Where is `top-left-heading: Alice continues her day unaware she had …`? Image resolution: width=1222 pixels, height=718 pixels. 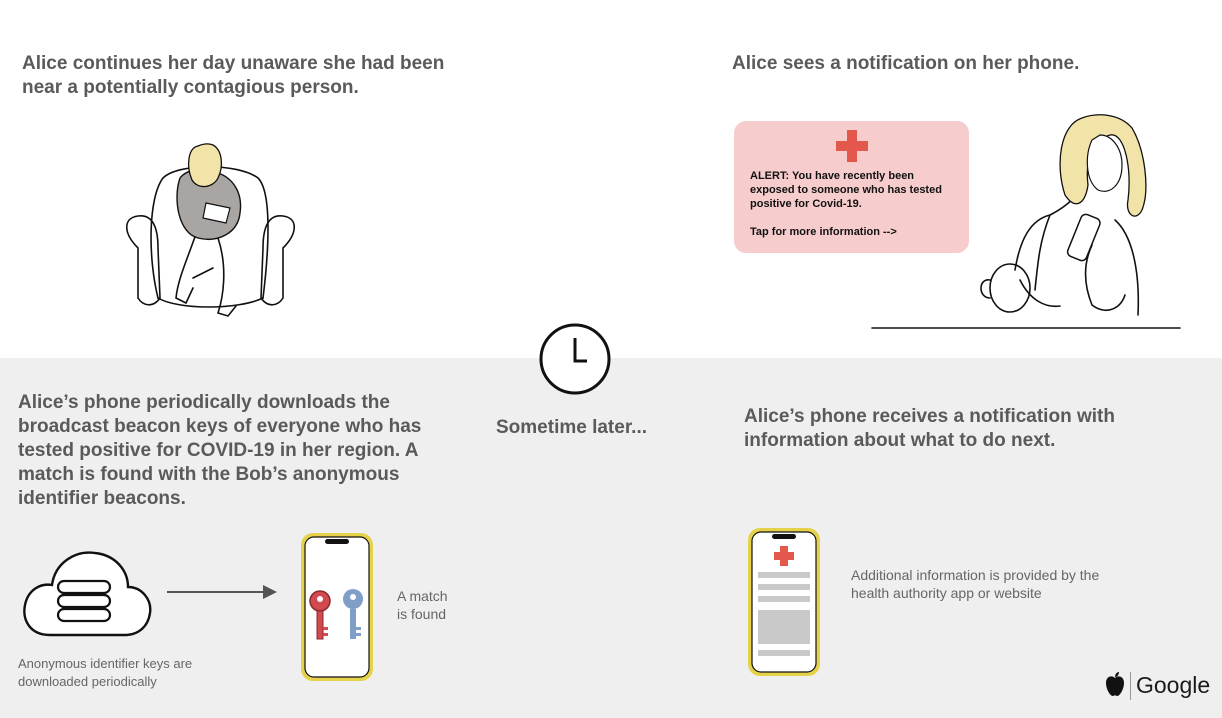 top-left-heading: Alice continues her day unaware she had … is located at coordinates (233, 75).